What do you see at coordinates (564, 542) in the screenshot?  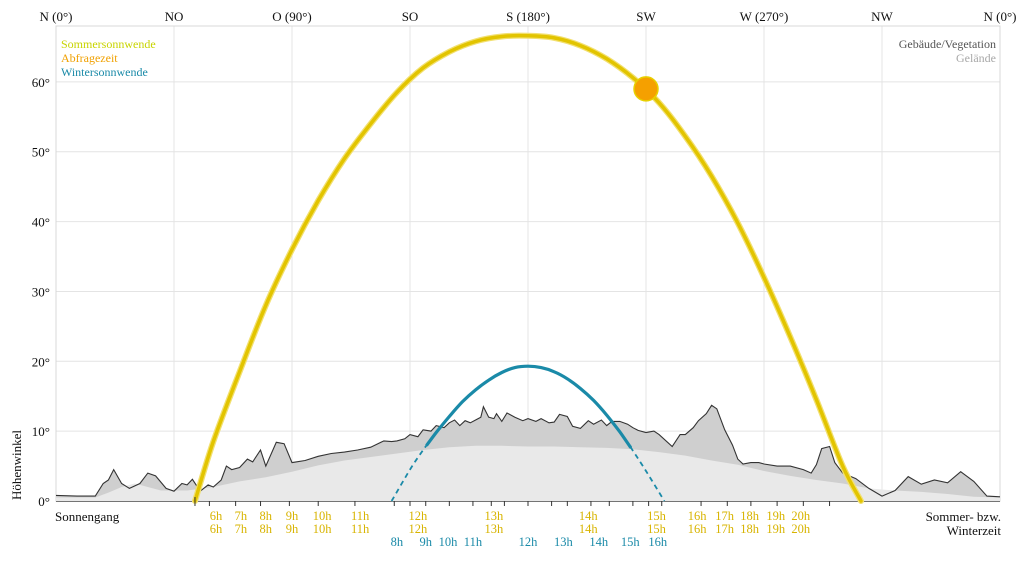 I see `winter-hour-label: 13h` at bounding box center [564, 542].